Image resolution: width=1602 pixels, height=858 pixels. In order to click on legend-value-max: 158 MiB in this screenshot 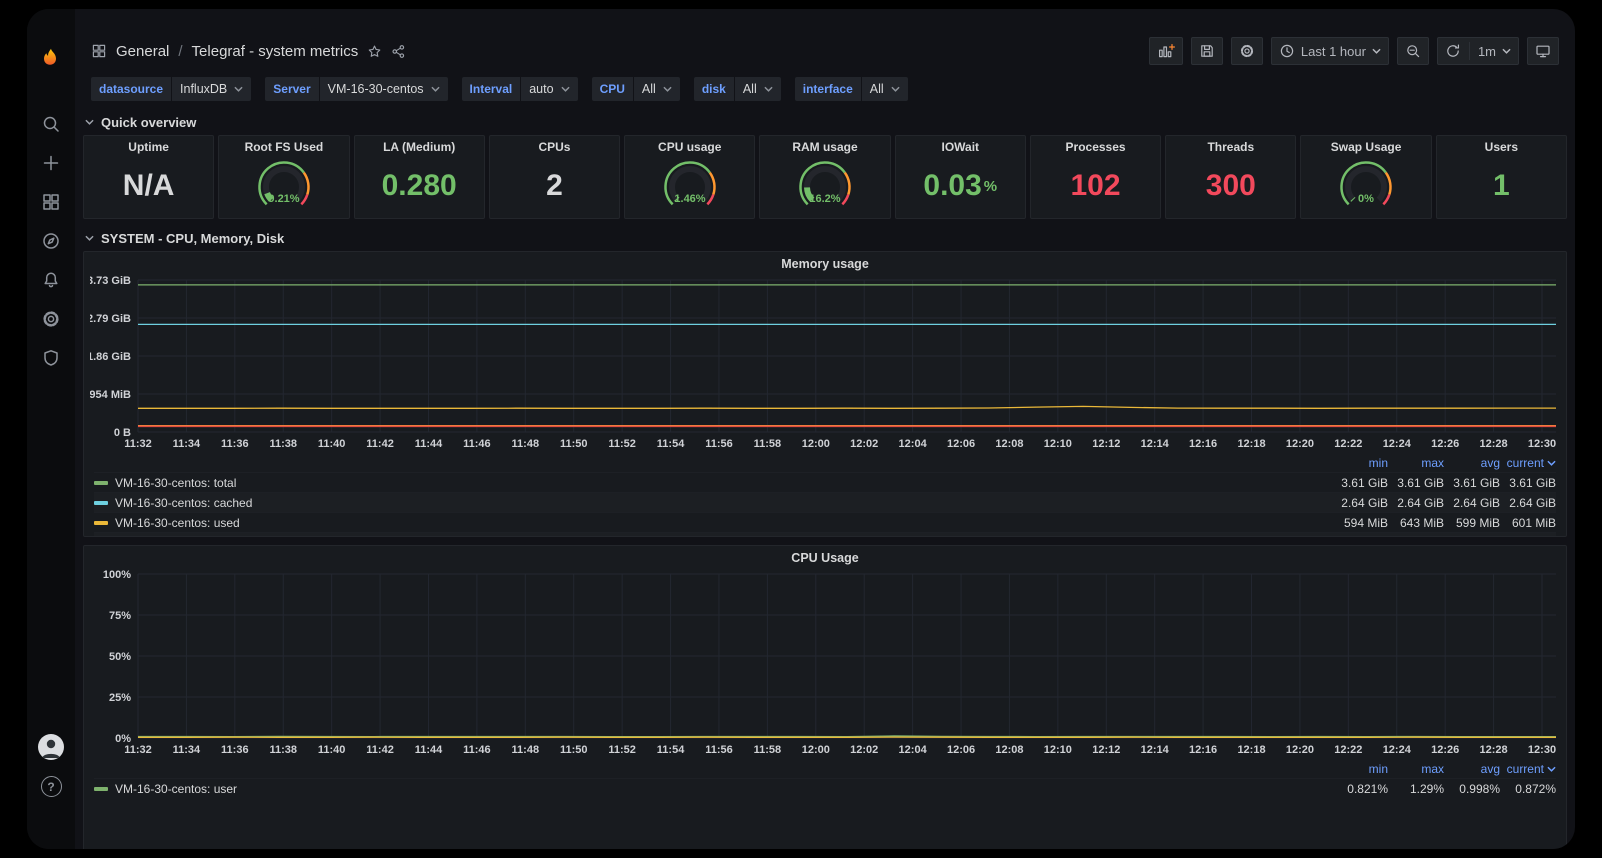, I will do `click(1416, 536)`.